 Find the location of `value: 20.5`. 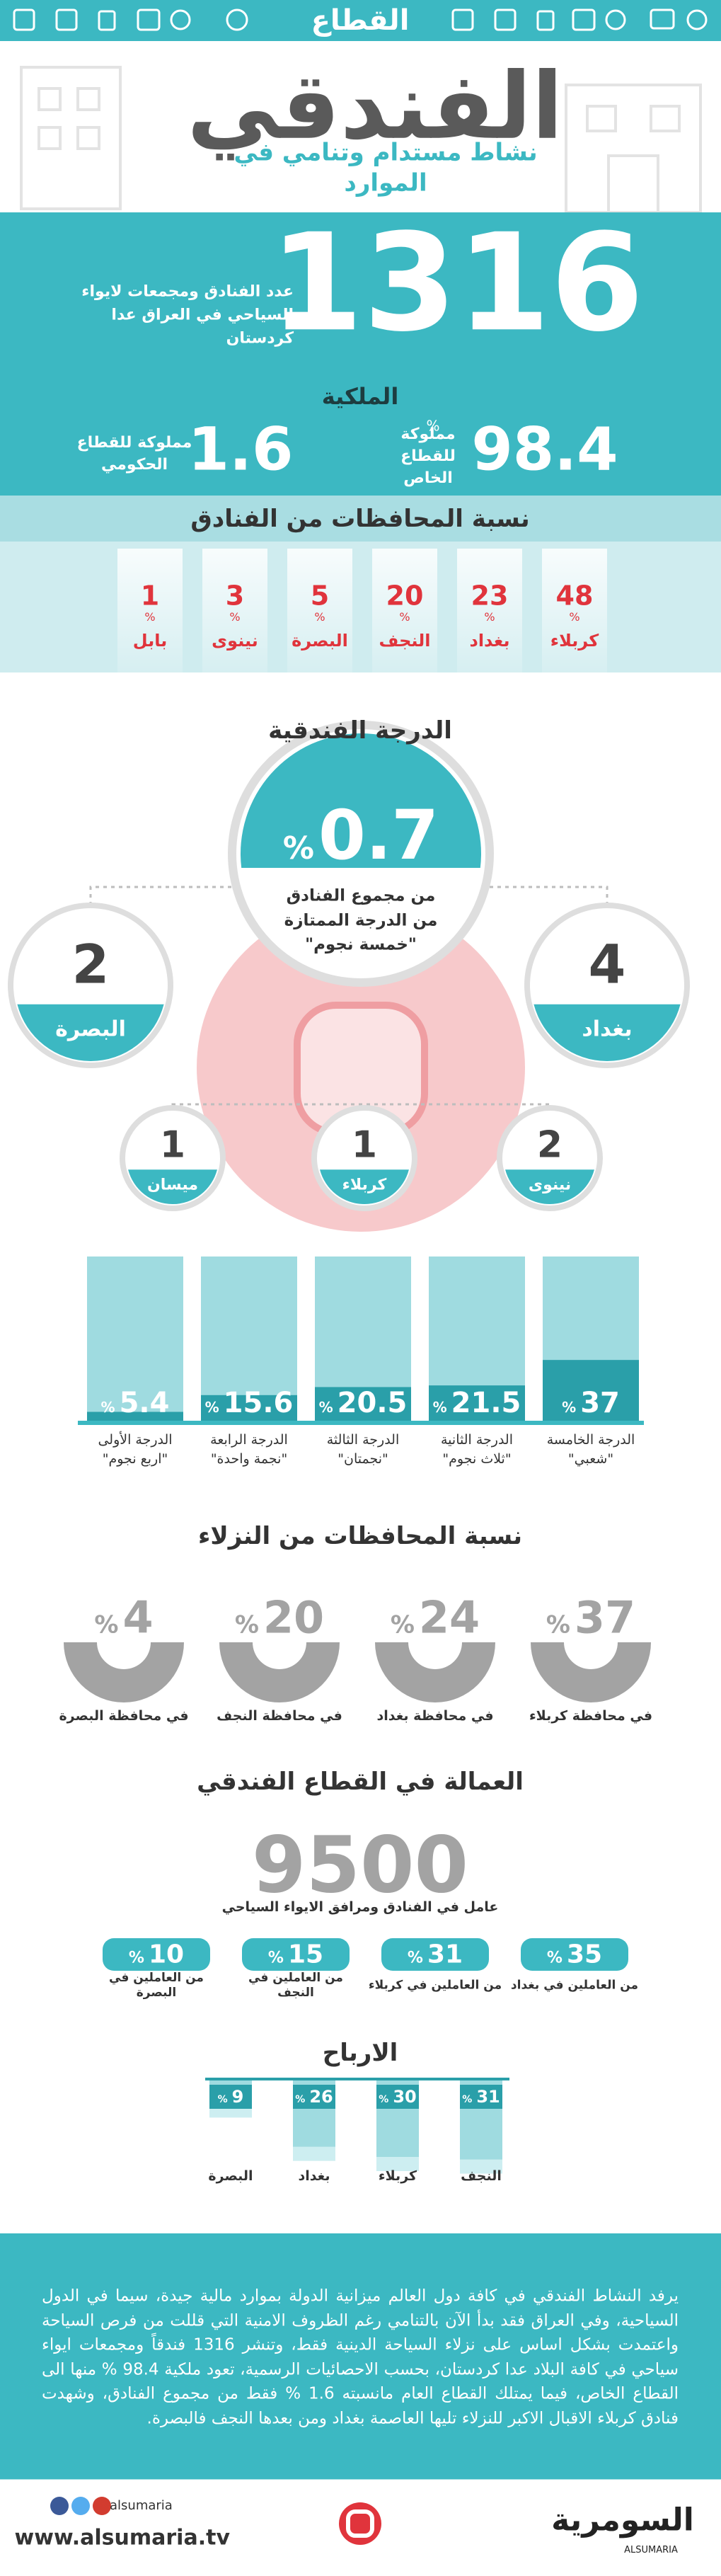

value: 20.5 is located at coordinates (373, 1403).